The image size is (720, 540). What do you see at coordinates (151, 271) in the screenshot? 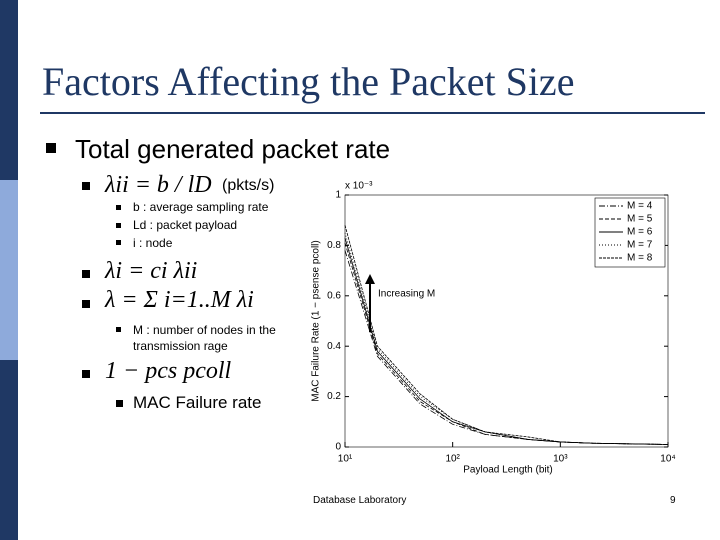
I see `formula: λi = ci λii` at bounding box center [151, 271].